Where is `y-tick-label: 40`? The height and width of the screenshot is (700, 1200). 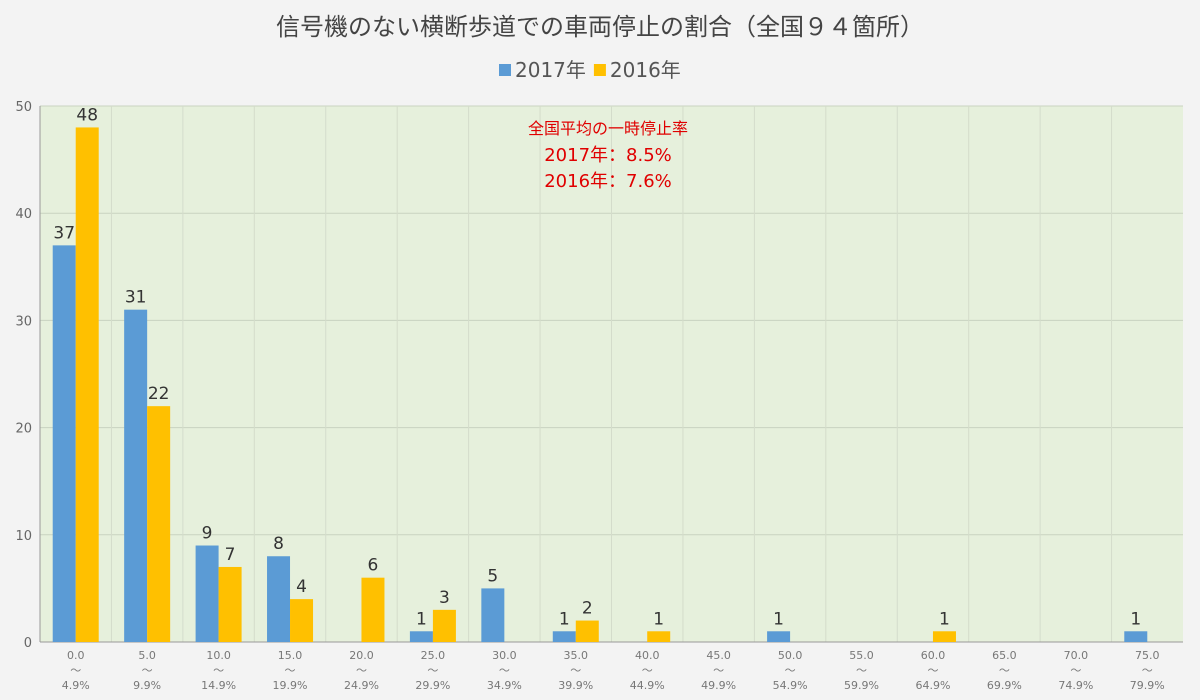 y-tick-label: 40 is located at coordinates (23, 214).